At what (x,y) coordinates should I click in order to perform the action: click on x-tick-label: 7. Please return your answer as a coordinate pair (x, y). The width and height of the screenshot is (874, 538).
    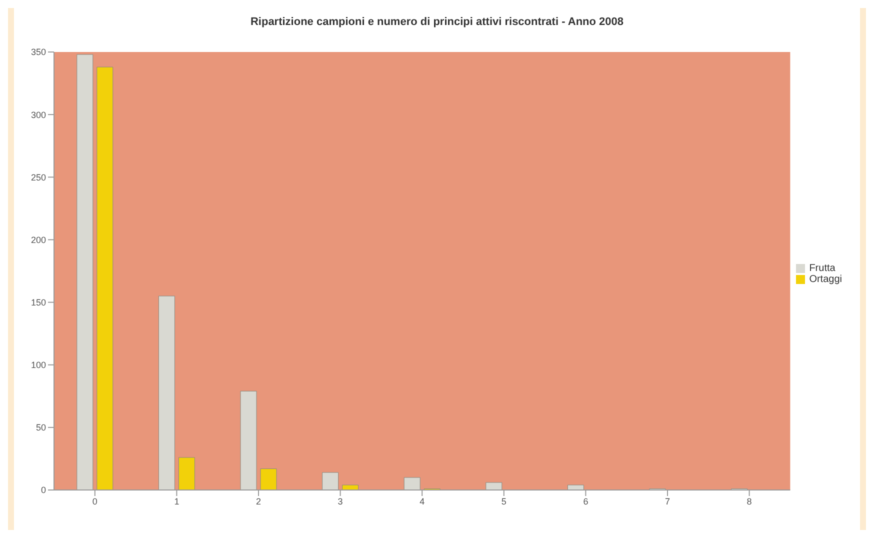
    Looking at the image, I should click on (667, 501).